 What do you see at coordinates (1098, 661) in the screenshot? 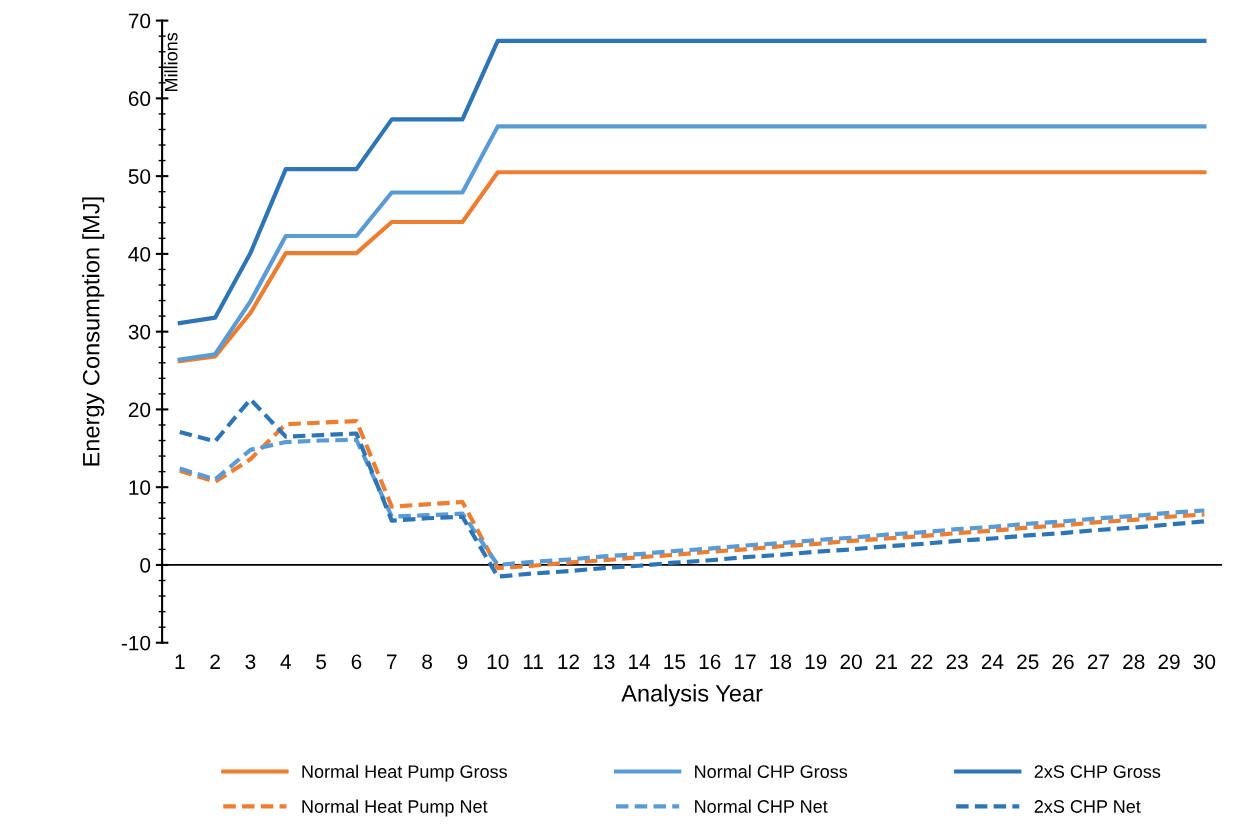
I see `x-tick-label: 27` at bounding box center [1098, 661].